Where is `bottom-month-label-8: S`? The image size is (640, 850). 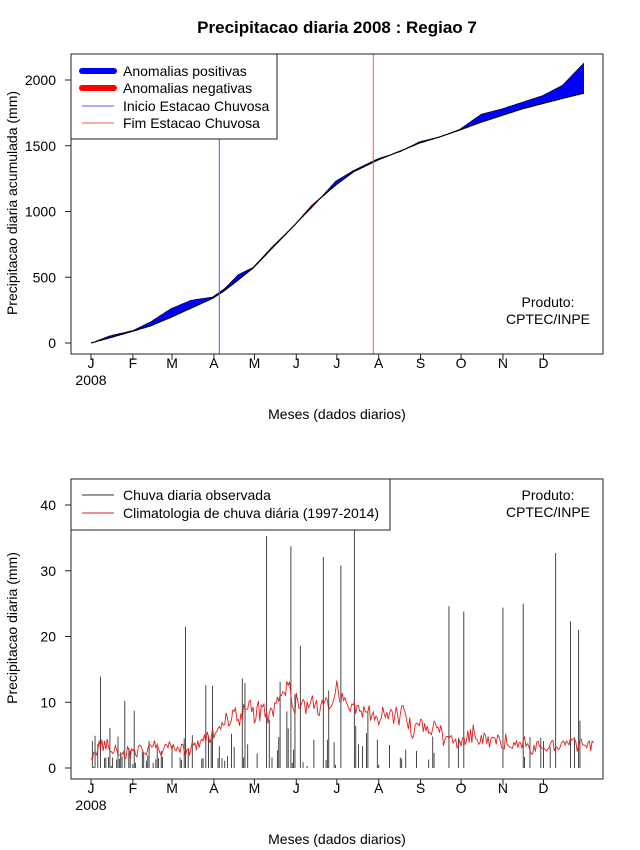 bottom-month-label-8: S is located at coordinates (420, 788).